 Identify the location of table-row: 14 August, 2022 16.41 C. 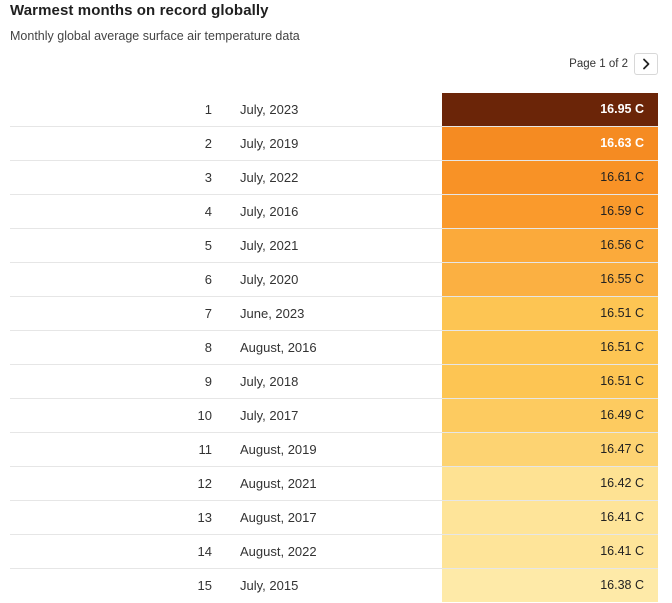
(334, 552).